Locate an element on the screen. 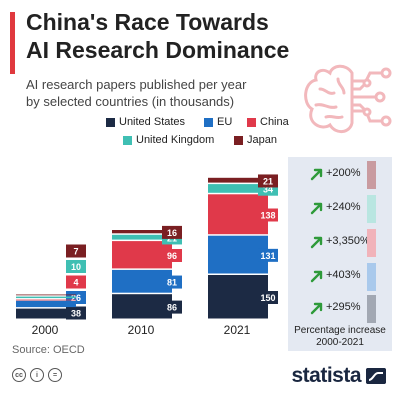 The image size is (400, 400). value-label-box-japan-2021 is located at coordinates (268, 181).